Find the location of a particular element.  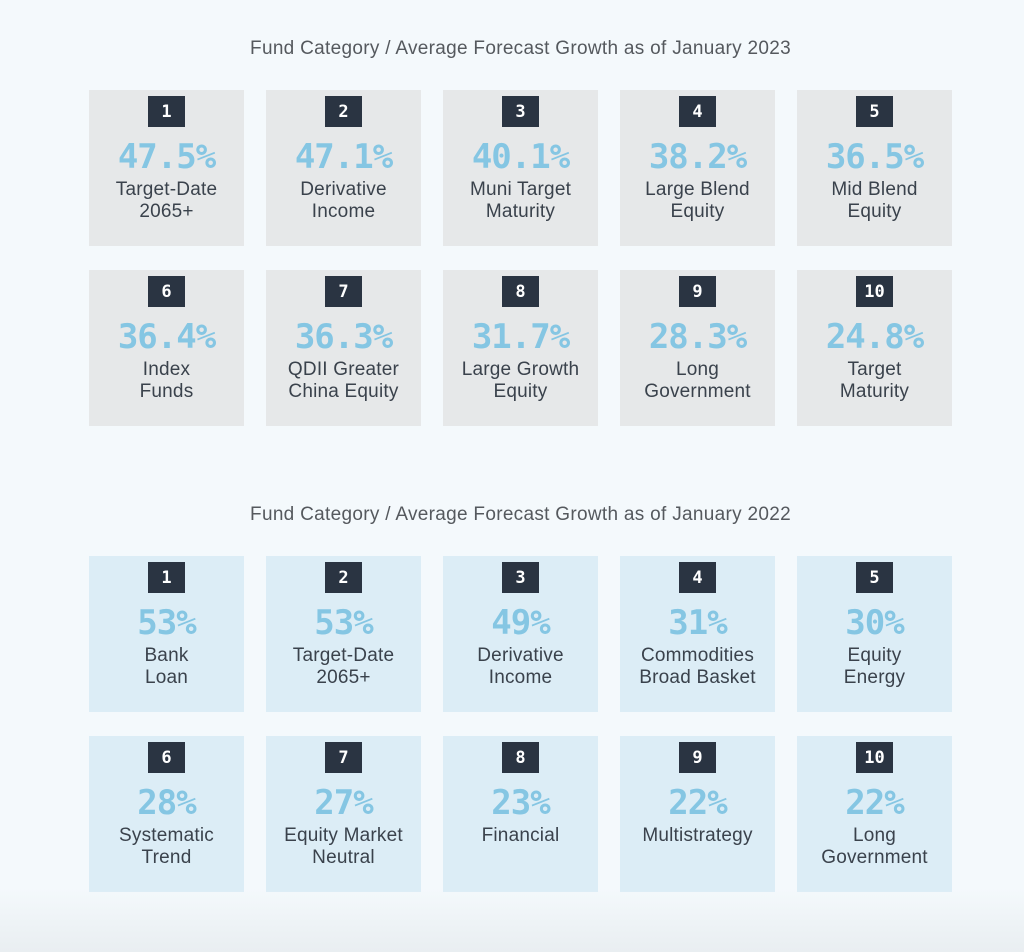

forecast-growth-value: 23% is located at coordinates (520, 803).